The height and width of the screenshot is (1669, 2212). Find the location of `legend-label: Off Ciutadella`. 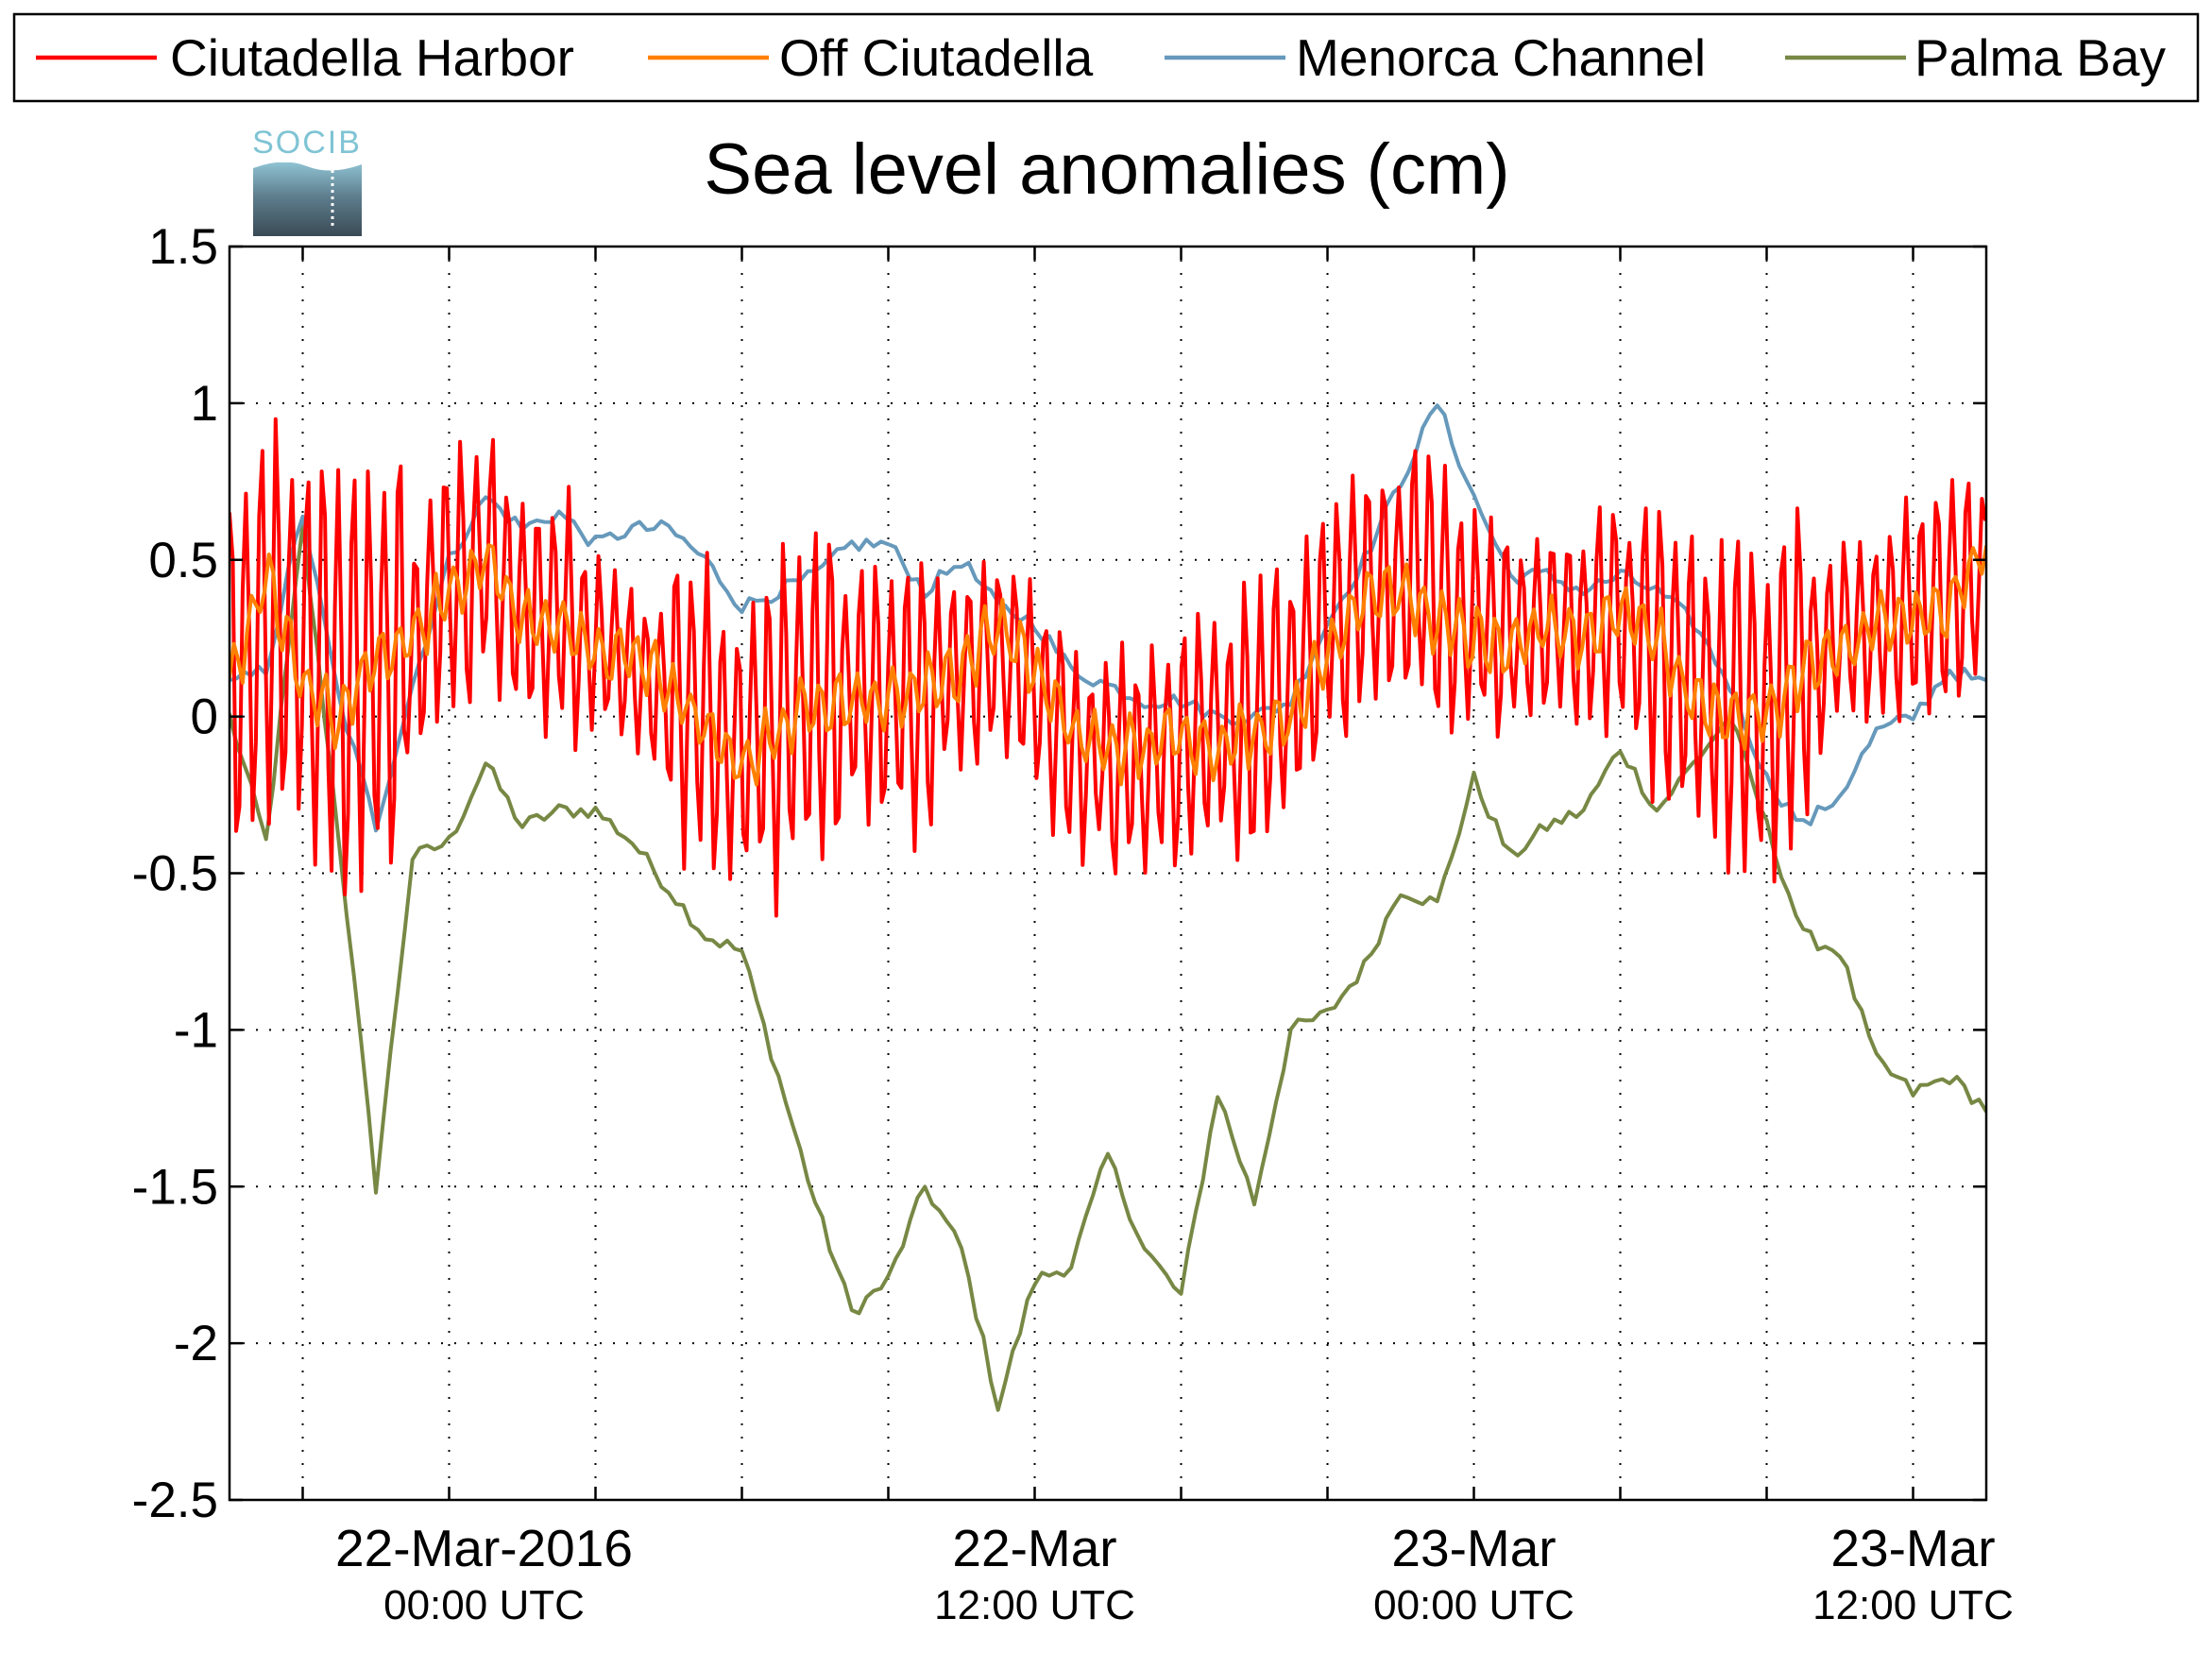

legend-label: Off Ciutadella is located at coordinates (936, 58).